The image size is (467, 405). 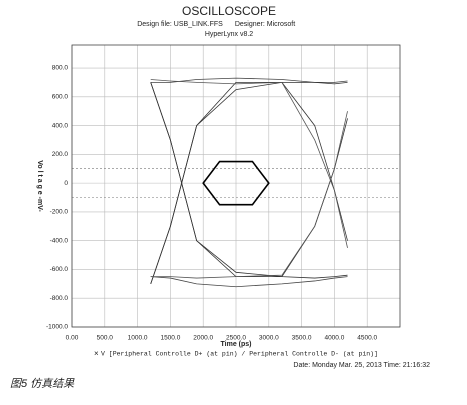 What do you see at coordinates (60, 154) in the screenshot?
I see `y-tick-label: 200.0` at bounding box center [60, 154].